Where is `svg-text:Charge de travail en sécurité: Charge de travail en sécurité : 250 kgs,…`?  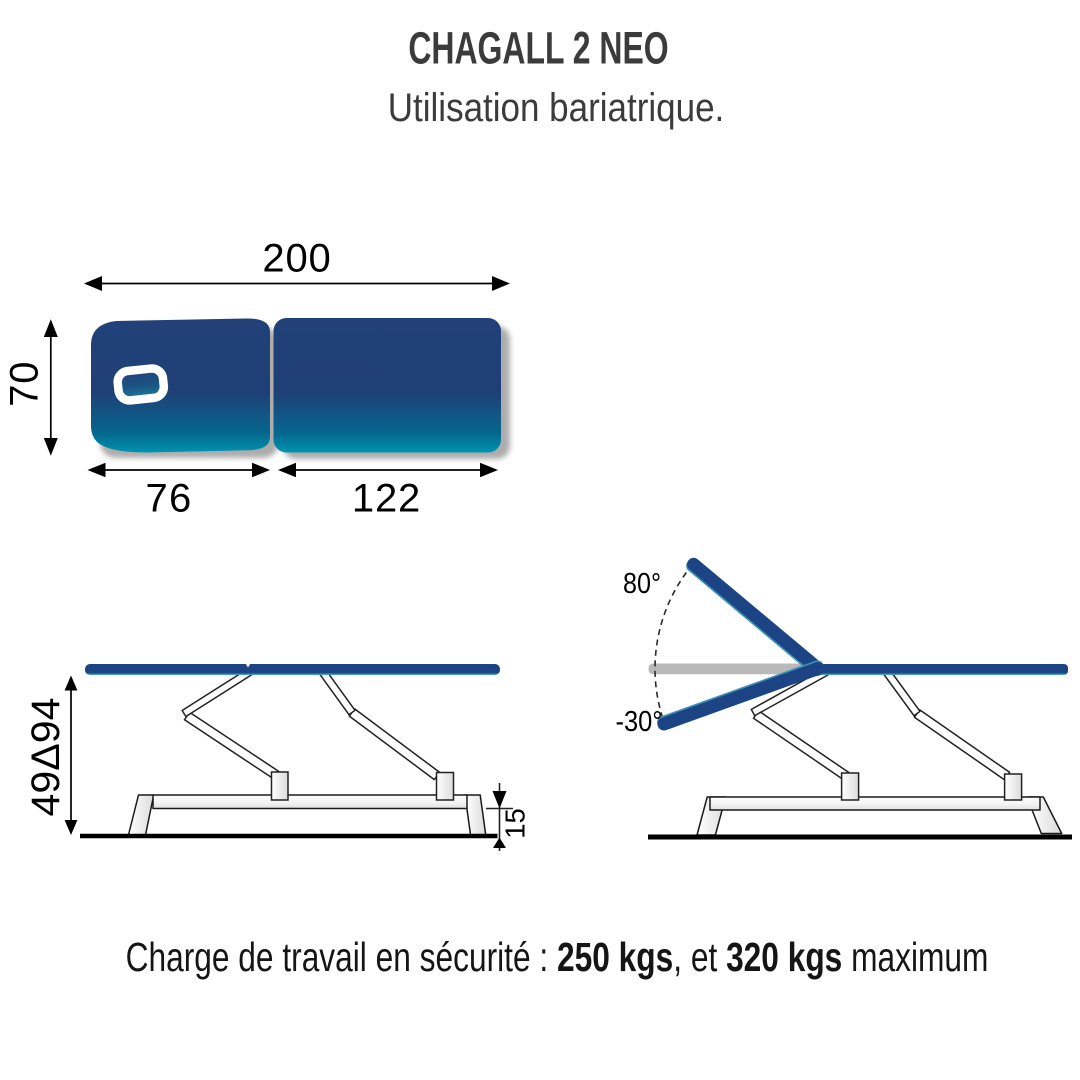
svg-text:Charge de travail en sécurité: Charge de travail en sécurité : 250 kgs,… is located at coordinates (557, 957).